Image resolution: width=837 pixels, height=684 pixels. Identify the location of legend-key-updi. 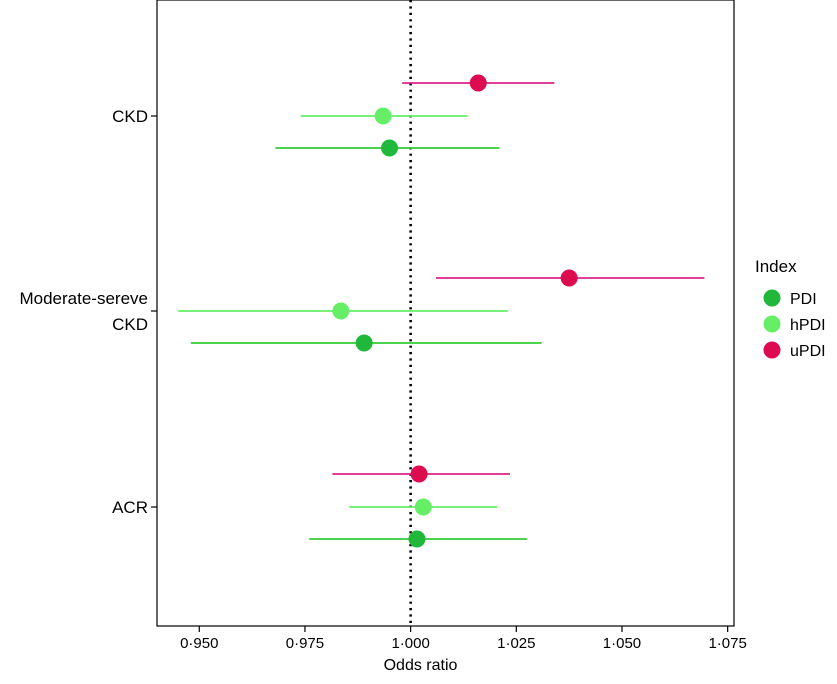
(772, 350).